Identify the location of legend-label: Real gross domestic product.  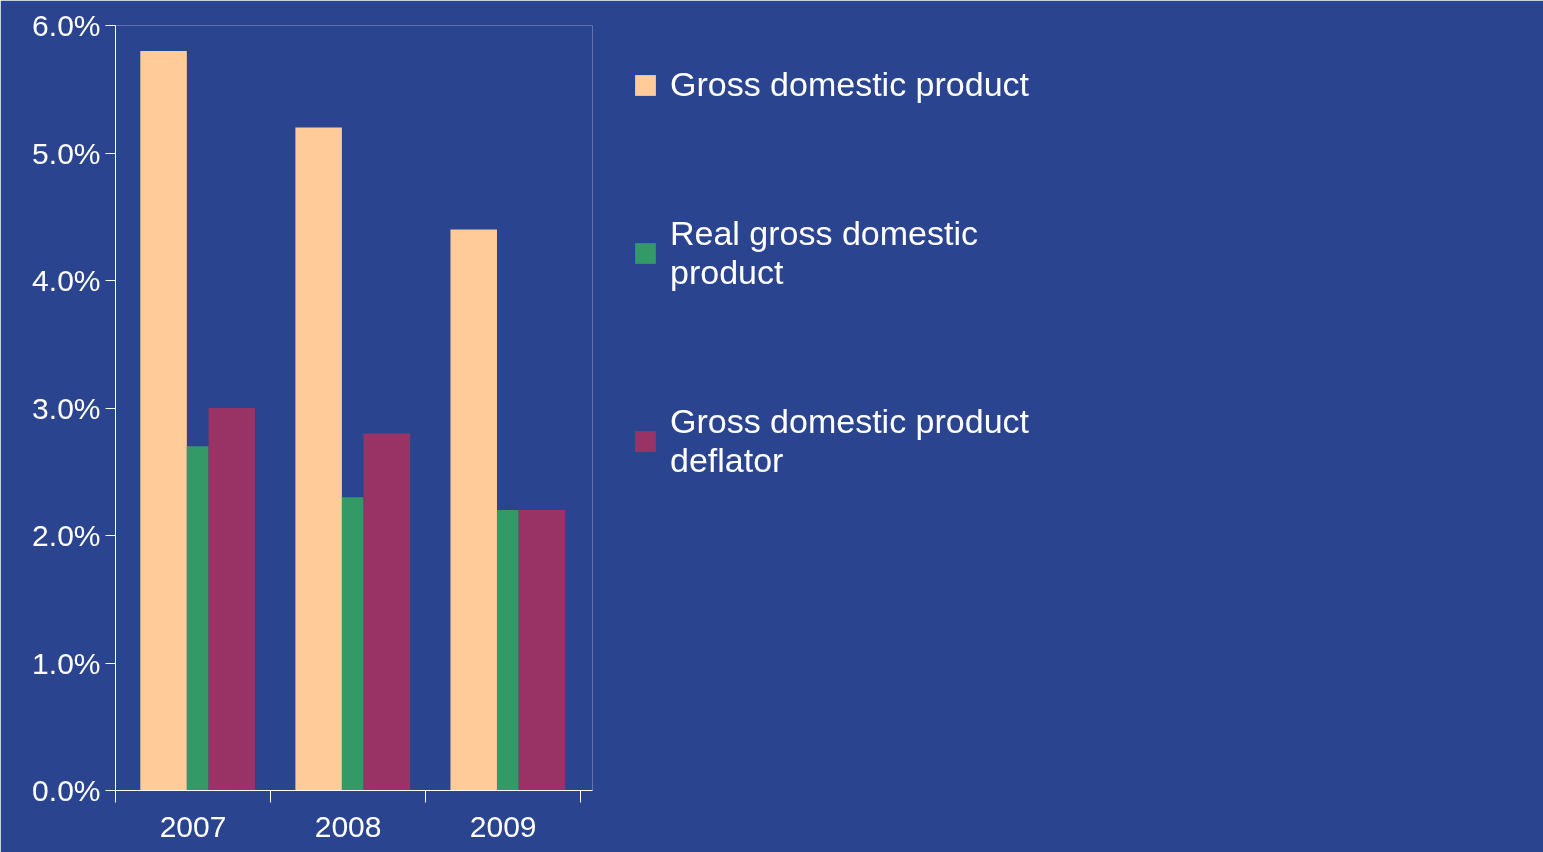
(824, 253).